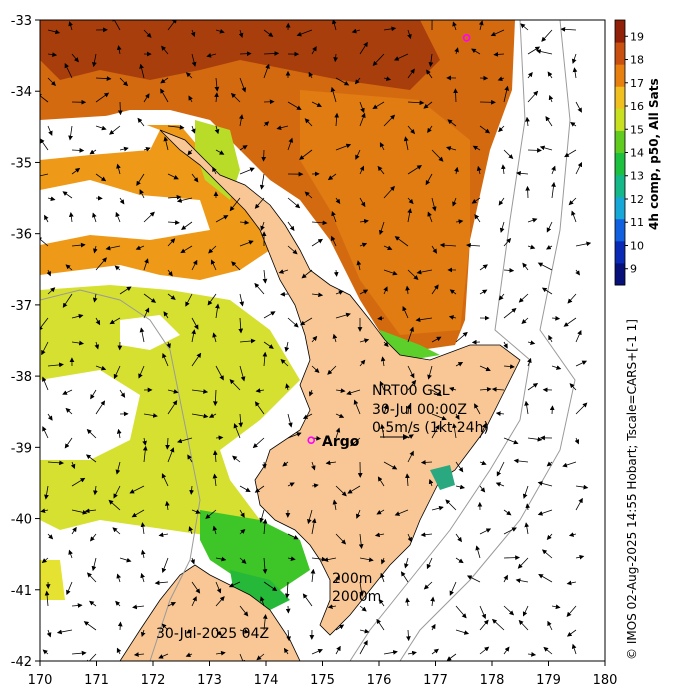 The width and height of the screenshot is (677, 695). I want to click on colorbar-tick-label: 16, so click(637, 106).